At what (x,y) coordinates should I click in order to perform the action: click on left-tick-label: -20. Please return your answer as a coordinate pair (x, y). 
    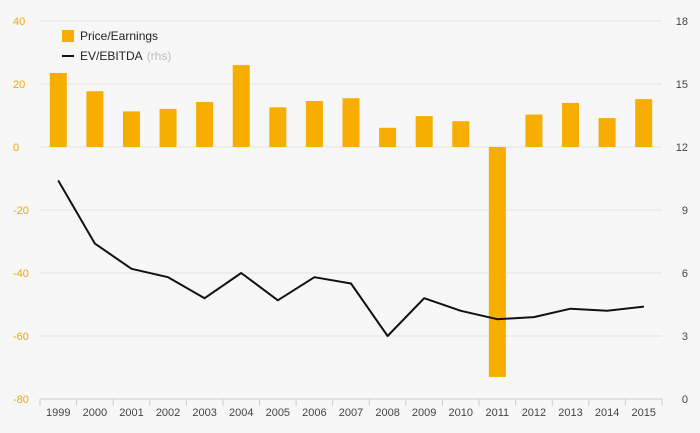
    Looking at the image, I should click on (21, 211).